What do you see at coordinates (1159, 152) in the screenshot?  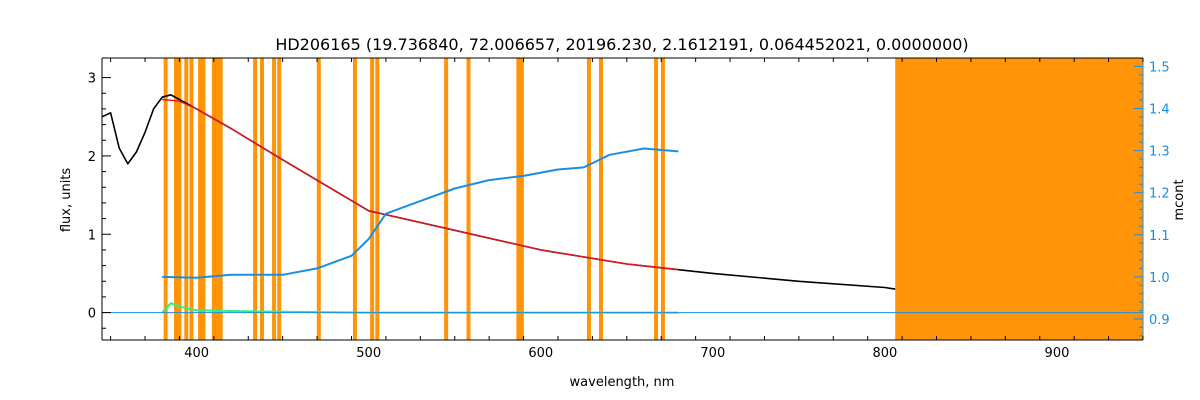 I see `y2-tick-label: 1.3` at bounding box center [1159, 152].